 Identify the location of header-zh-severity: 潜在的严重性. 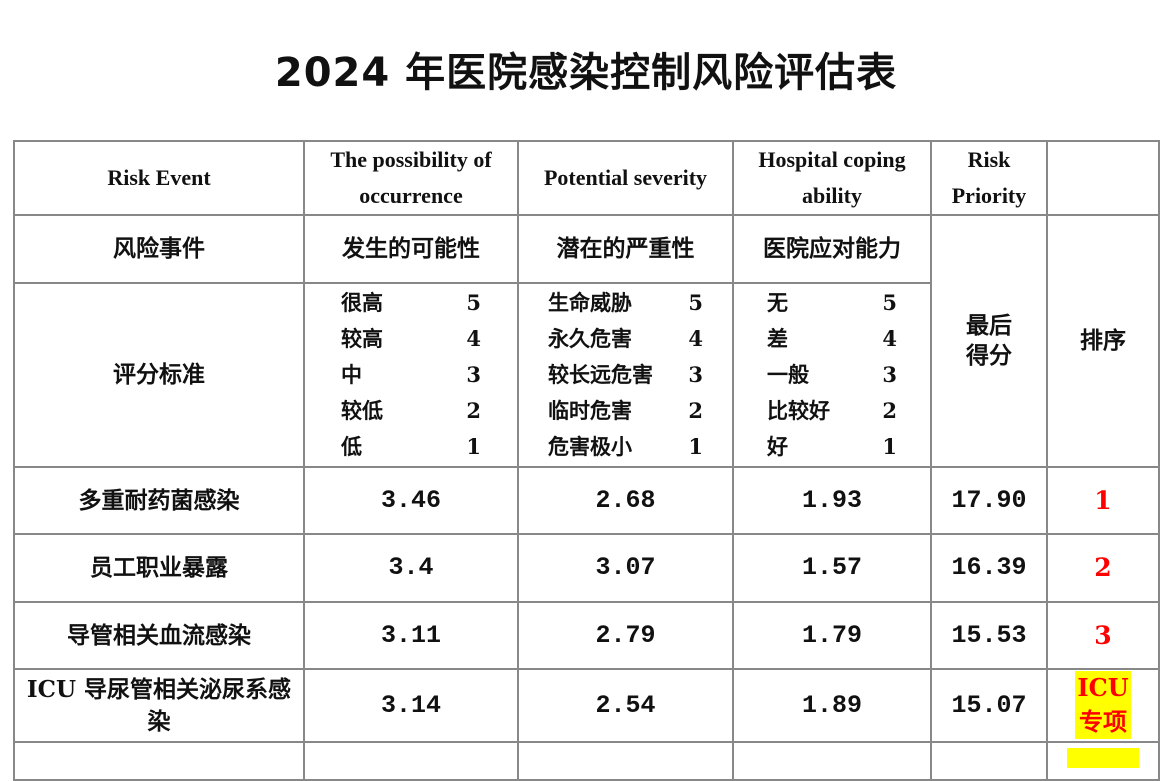
(625, 249).